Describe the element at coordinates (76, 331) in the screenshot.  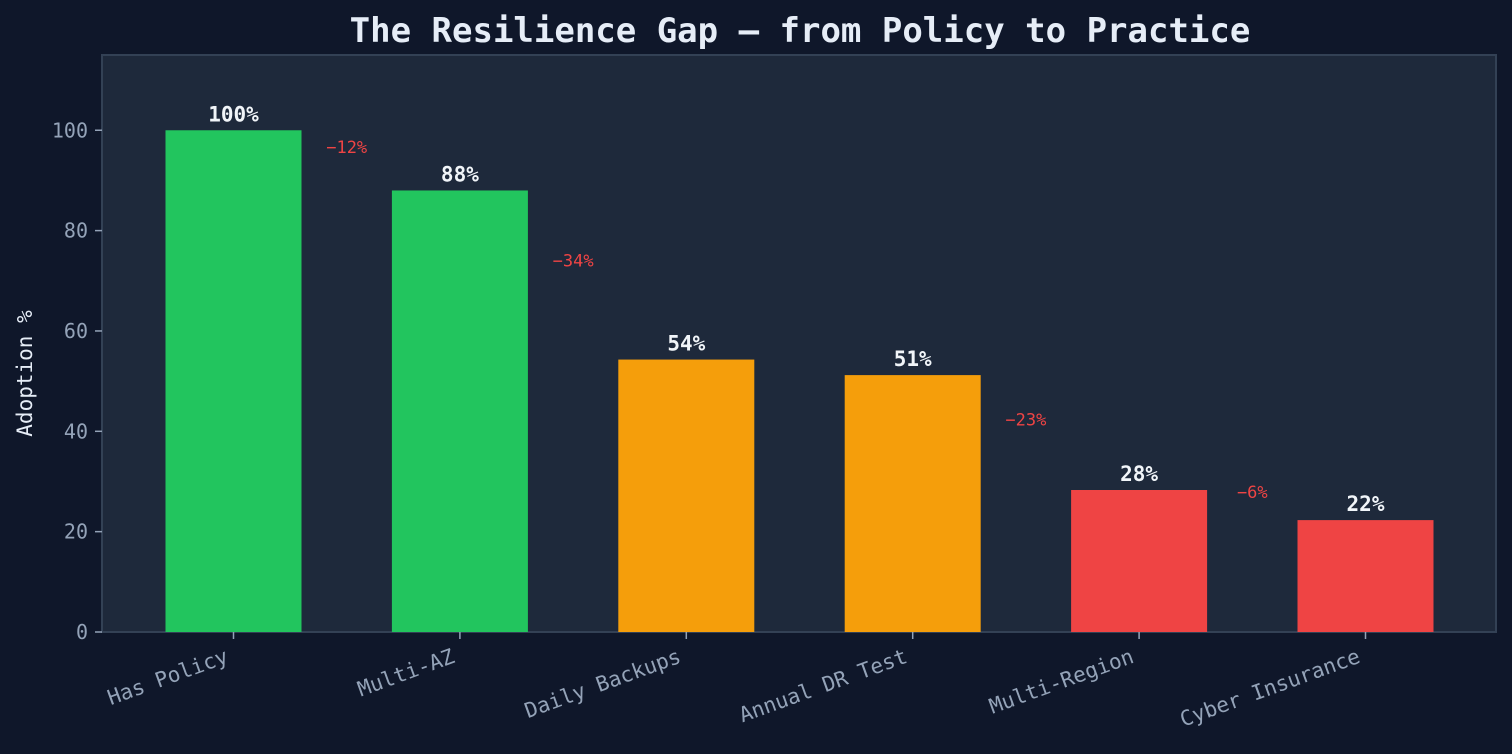
I see `y-tick-label: 60` at that location.